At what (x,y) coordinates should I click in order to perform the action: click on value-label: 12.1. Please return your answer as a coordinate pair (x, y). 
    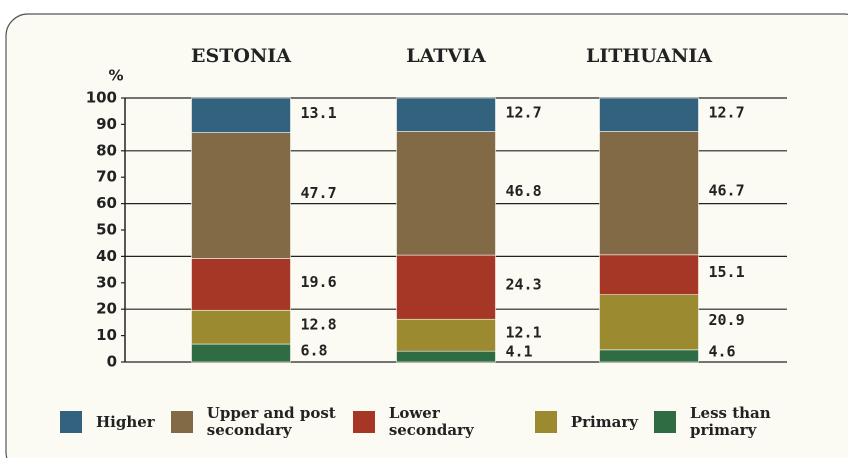
    Looking at the image, I should click on (524, 333).